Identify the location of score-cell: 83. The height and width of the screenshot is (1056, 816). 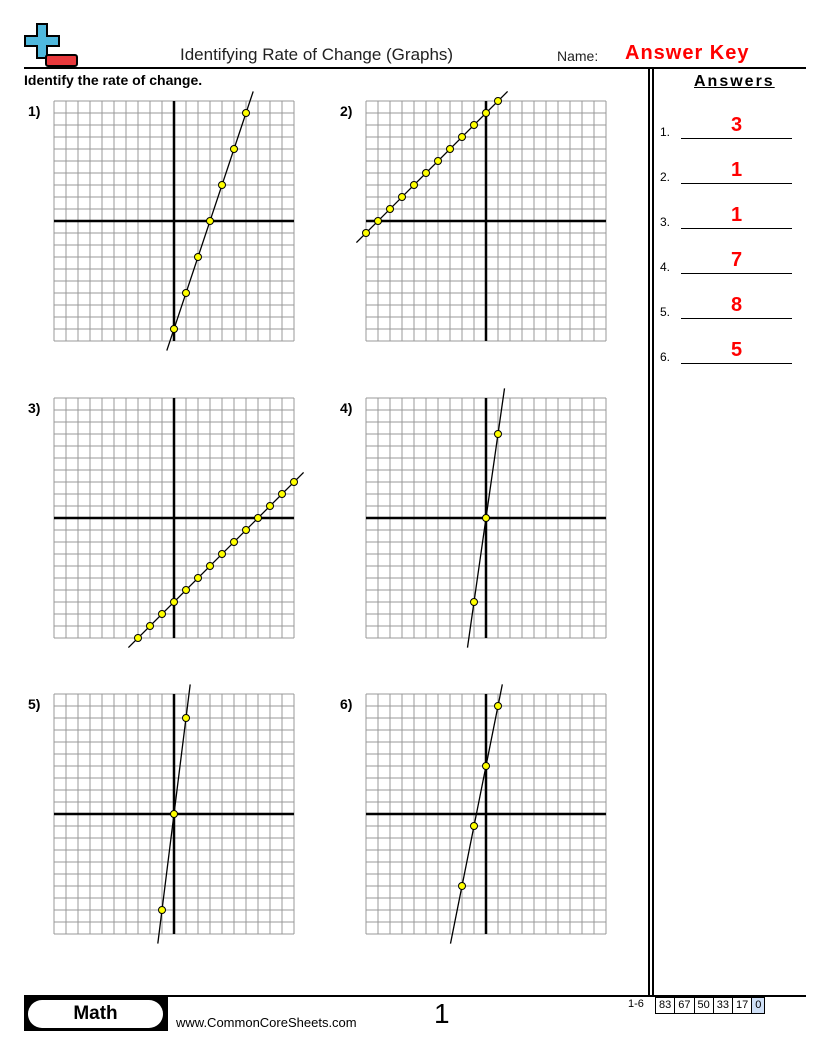
(665, 1005).